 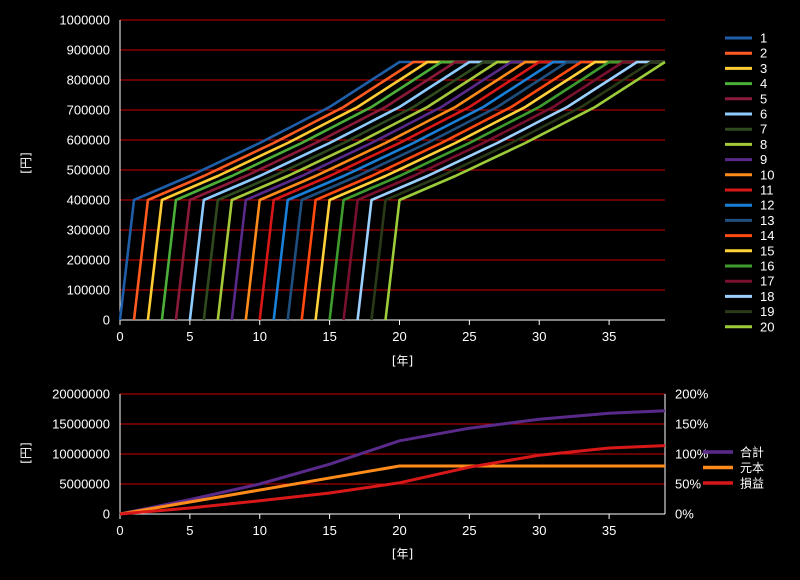 I want to click on legend-label: 損益, so click(x=752, y=483).